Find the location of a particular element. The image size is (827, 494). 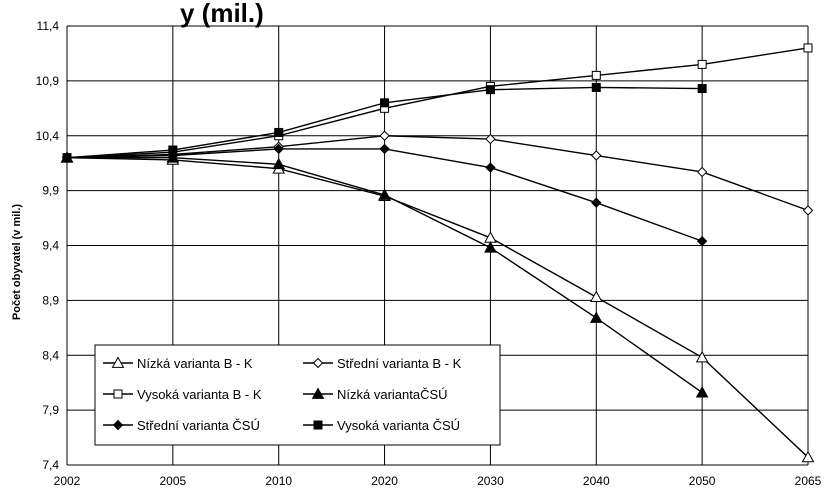

y-tick-label: 7,4 is located at coordinates (50, 465).